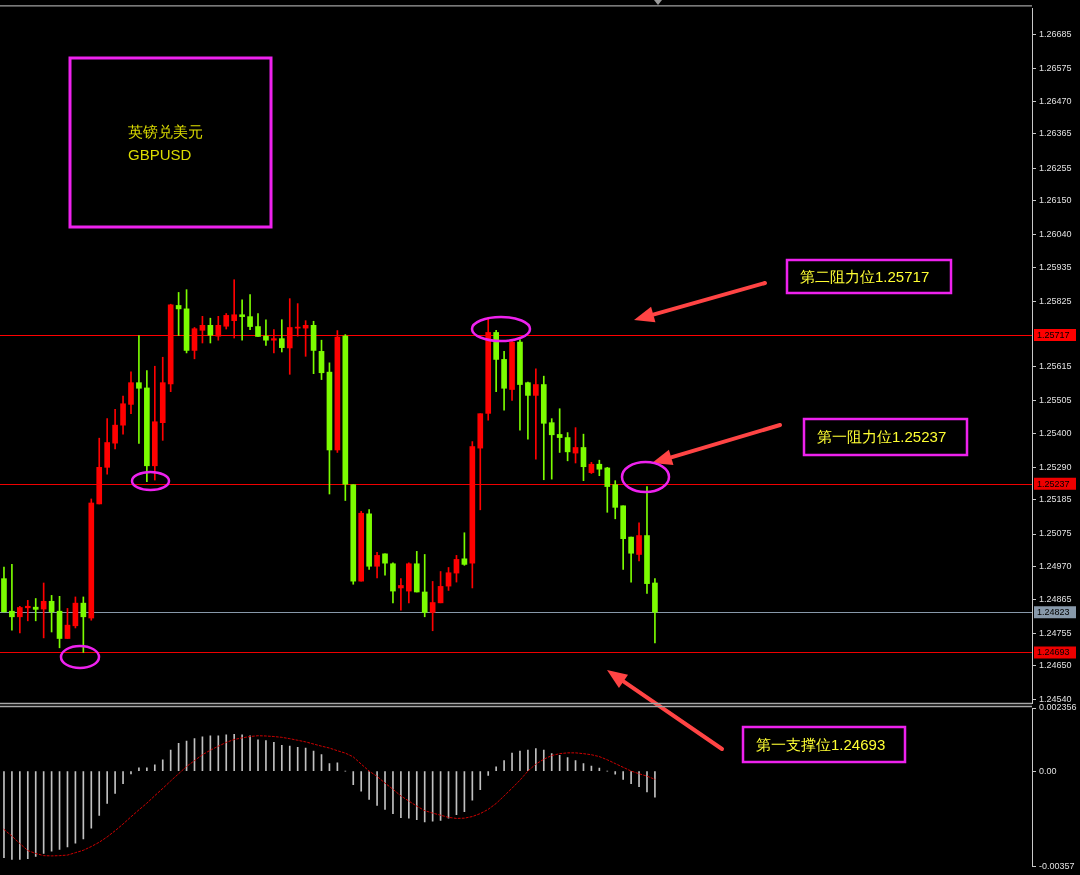  I want to click on y-tick-label: 1.26685, so click(1055, 34).